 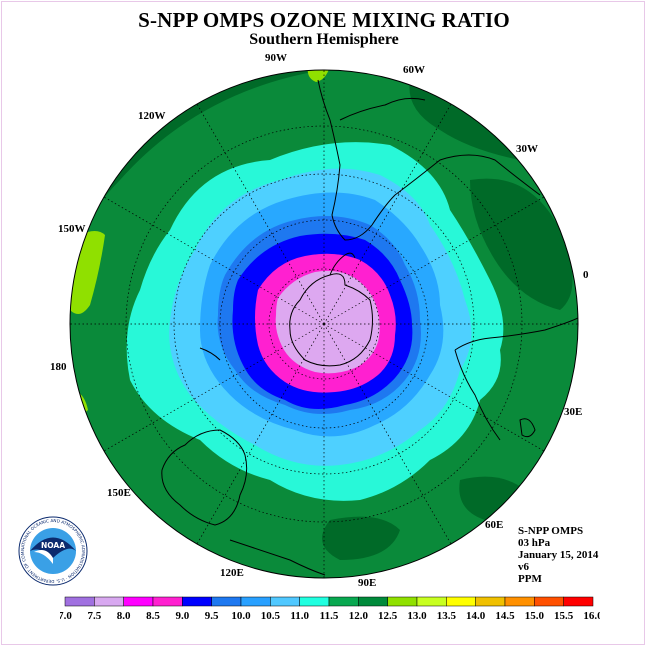 I want to click on coast-antarctic-peninsula, so click(x=342, y=264).